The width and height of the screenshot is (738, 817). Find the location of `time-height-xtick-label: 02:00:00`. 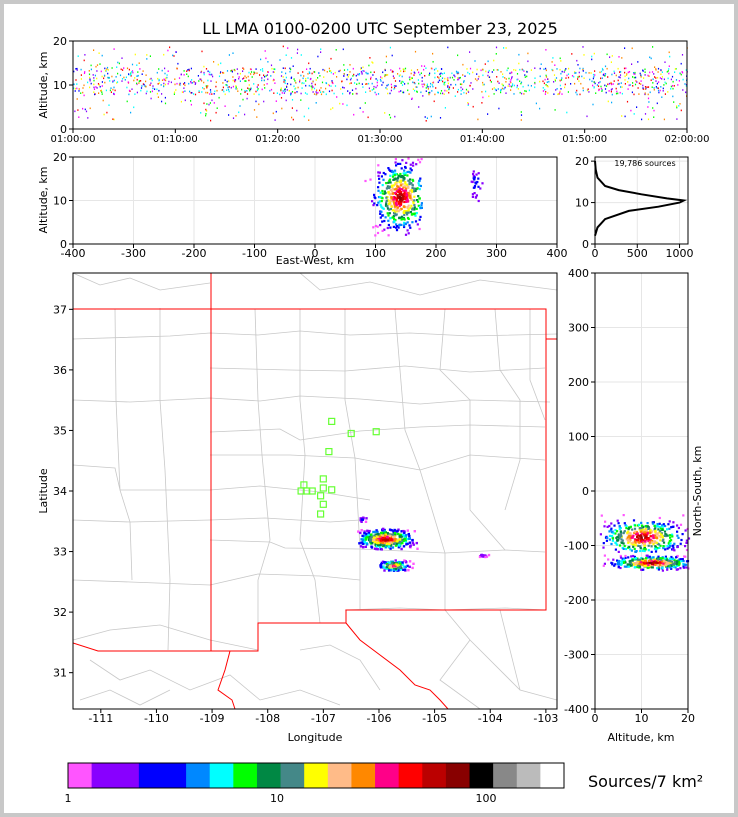

time-height-xtick-label: 02:00:00 is located at coordinates (687, 139).